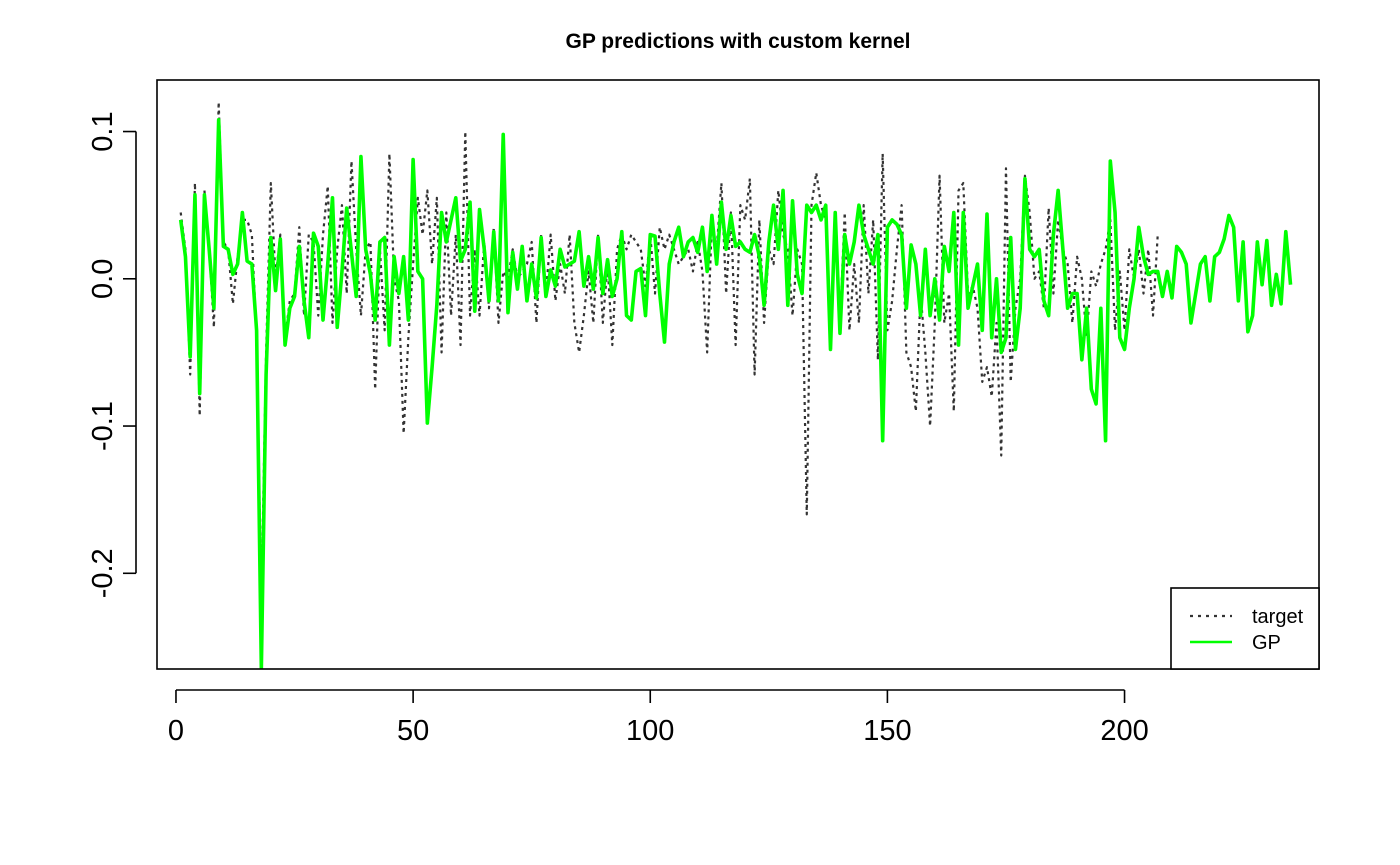  What do you see at coordinates (103, 131) in the screenshot?
I see `y-tick-label: 0.1` at bounding box center [103, 131].